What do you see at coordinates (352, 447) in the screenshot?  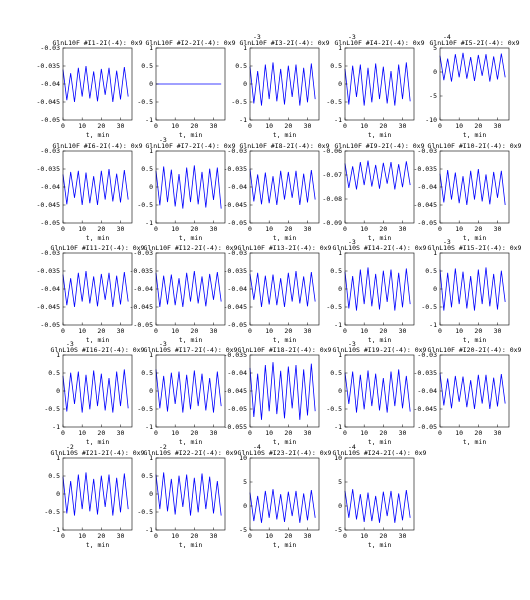 I see `axis-exponent: -4` at bounding box center [352, 447].